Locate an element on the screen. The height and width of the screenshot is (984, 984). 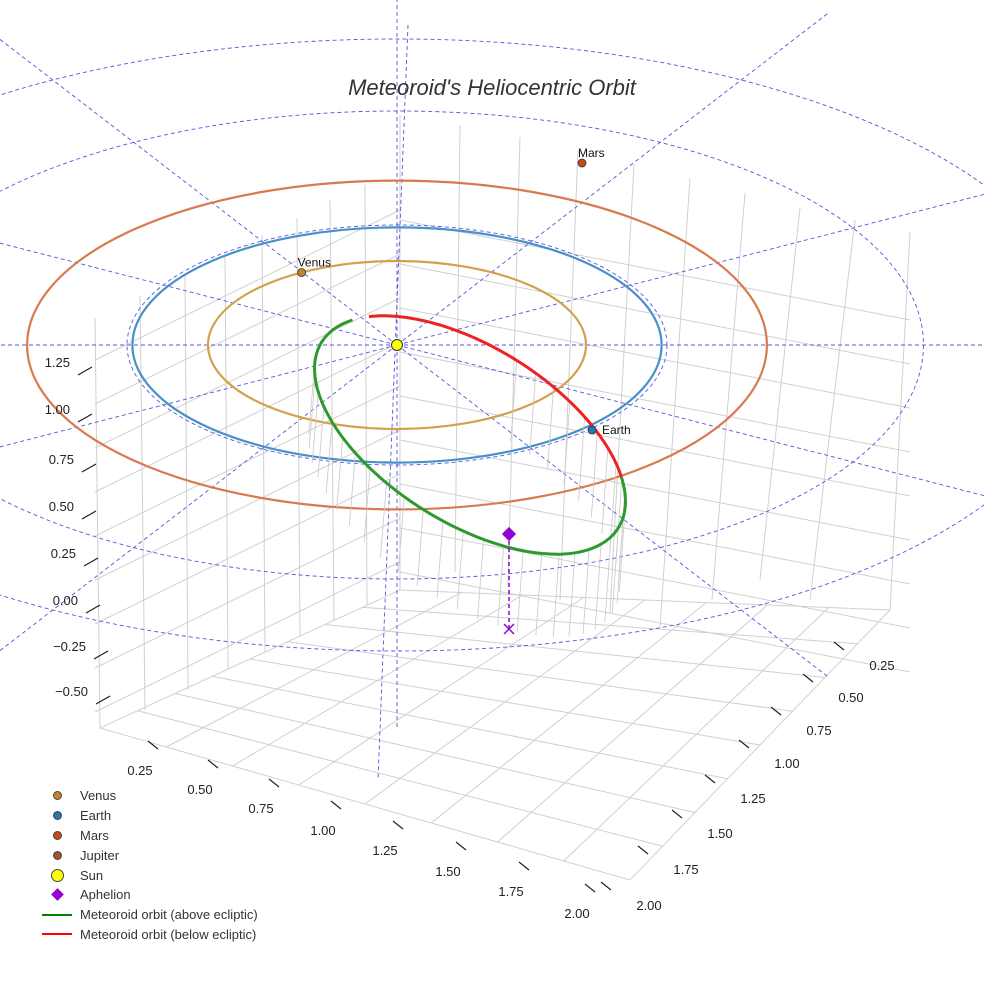
legend-item: Jupiter is located at coordinates (190, 855).